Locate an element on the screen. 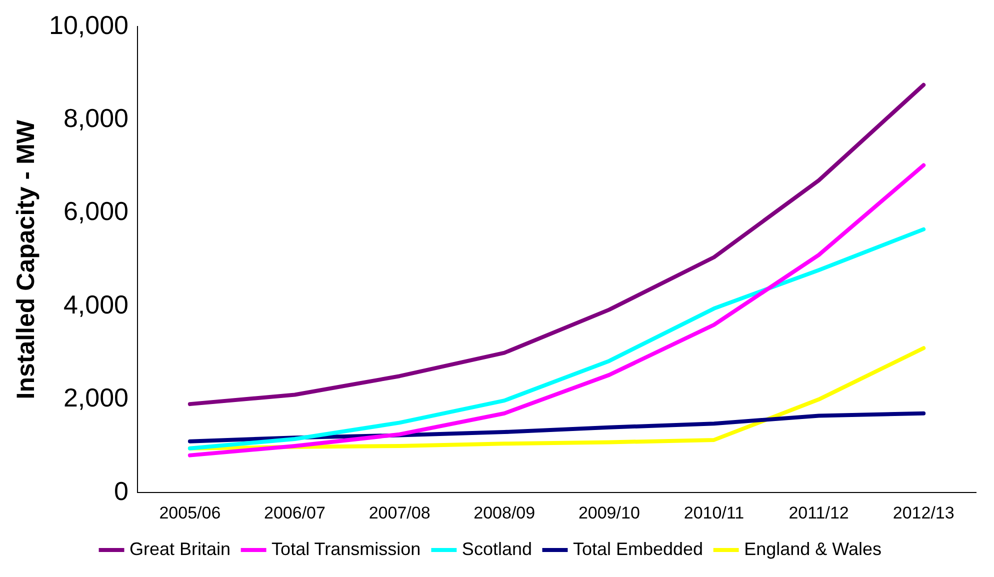  y-tick-label: 2,000 is located at coordinates (96, 397).